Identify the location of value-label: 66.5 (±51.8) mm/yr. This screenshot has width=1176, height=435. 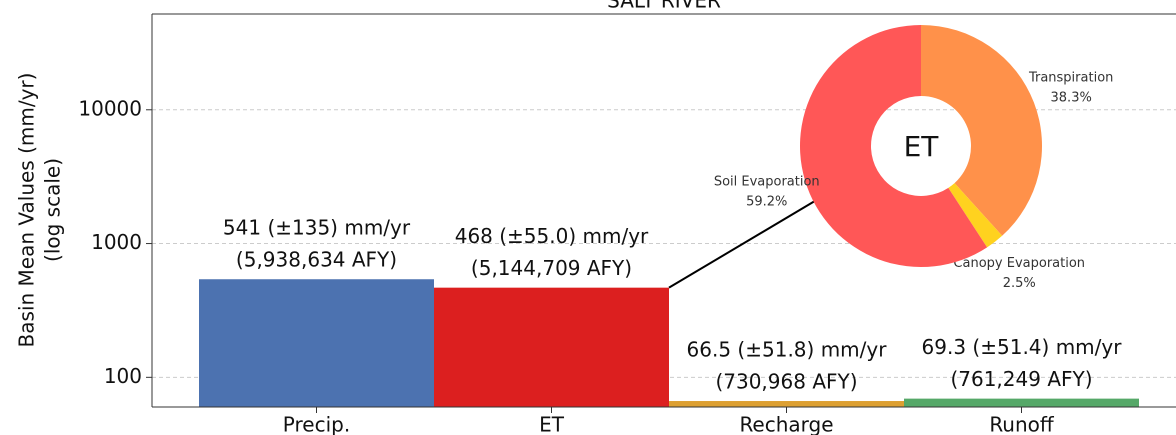
(787, 350).